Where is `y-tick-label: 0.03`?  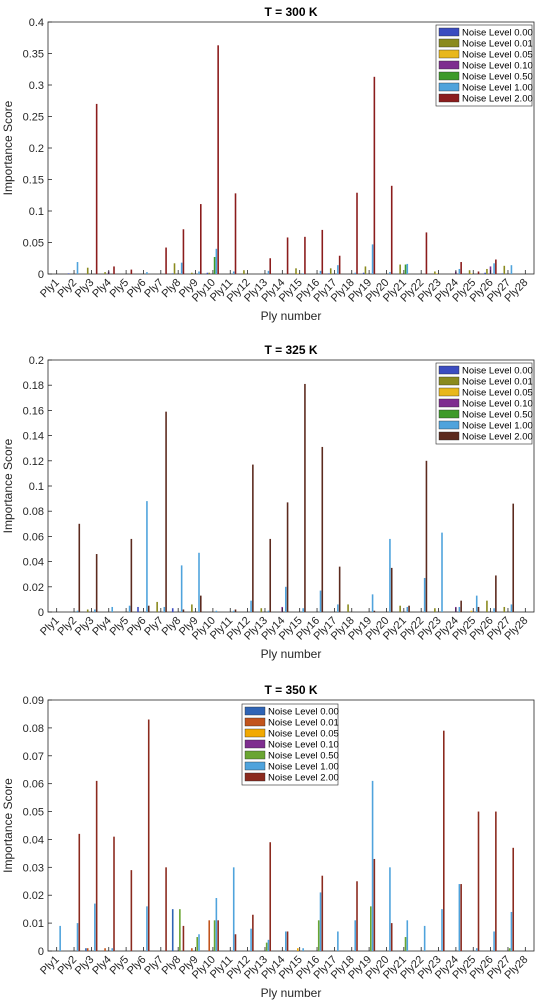
y-tick-label: 0.03 is located at coordinates (33, 868).